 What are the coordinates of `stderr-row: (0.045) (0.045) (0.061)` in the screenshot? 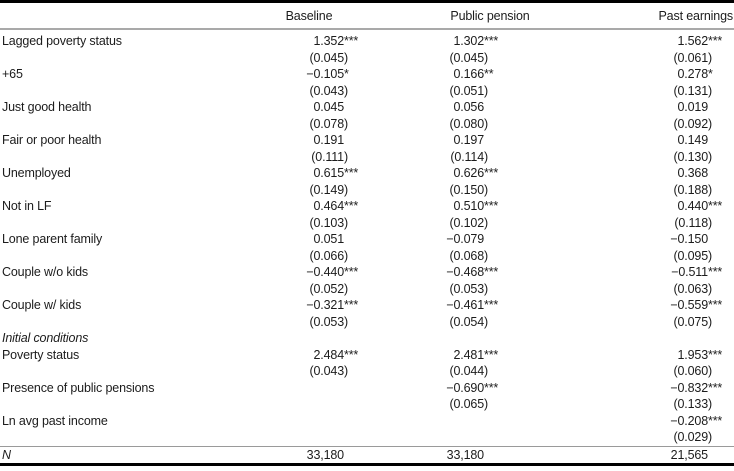 It's located at (367, 58).